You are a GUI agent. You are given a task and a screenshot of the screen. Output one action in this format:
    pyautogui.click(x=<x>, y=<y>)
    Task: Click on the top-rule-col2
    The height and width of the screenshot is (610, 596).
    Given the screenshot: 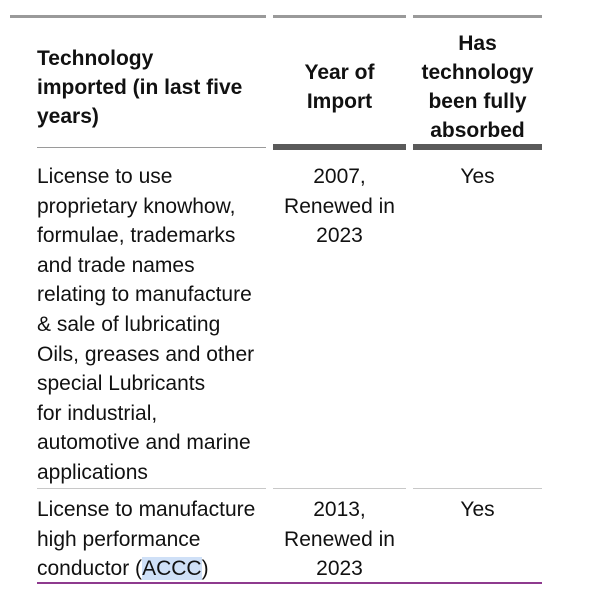 What is the action you would take?
    pyautogui.click(x=339, y=16)
    